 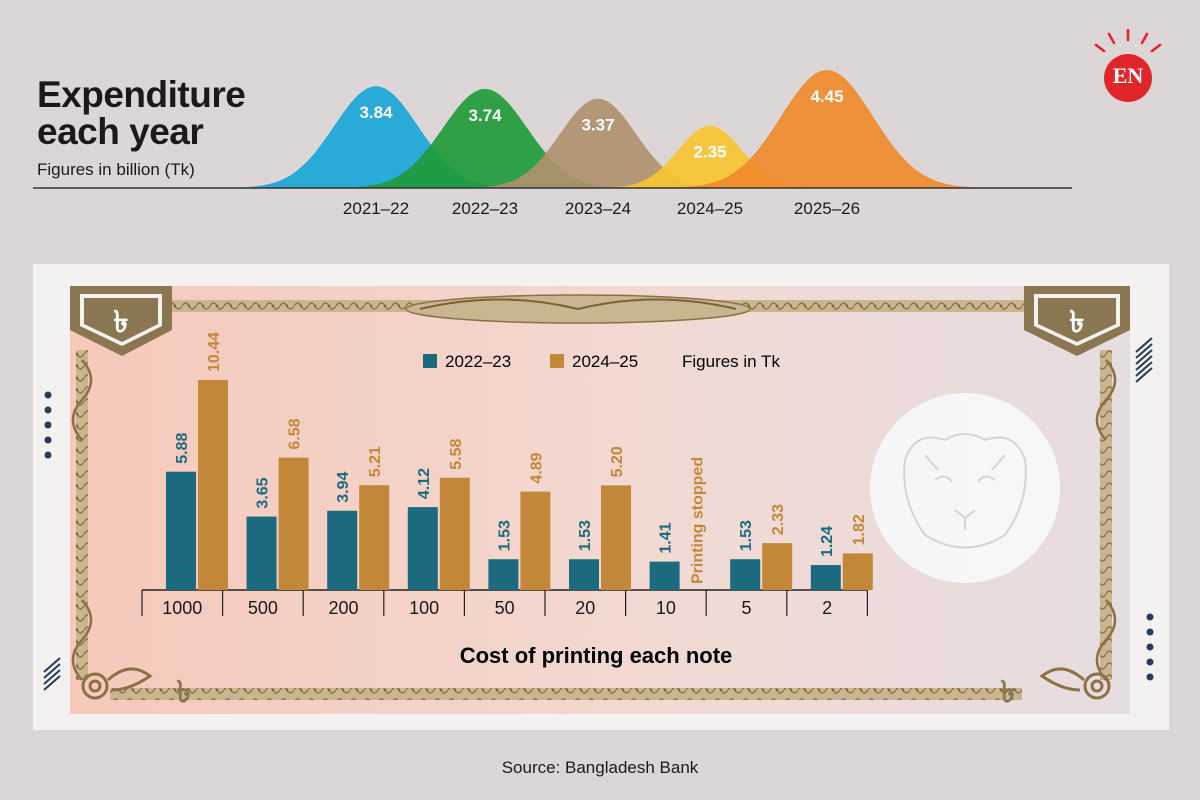 I want to click on watermark-circle, so click(x=965, y=488).